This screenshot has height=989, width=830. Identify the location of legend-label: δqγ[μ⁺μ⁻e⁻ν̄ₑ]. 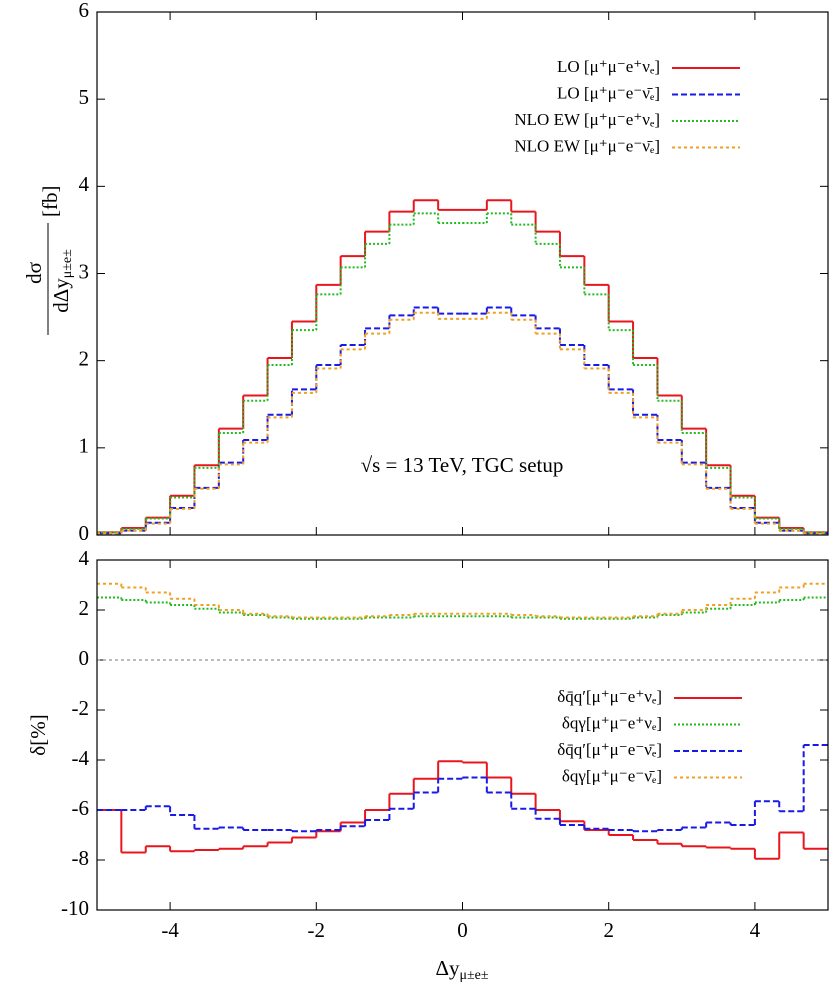
(612, 775).